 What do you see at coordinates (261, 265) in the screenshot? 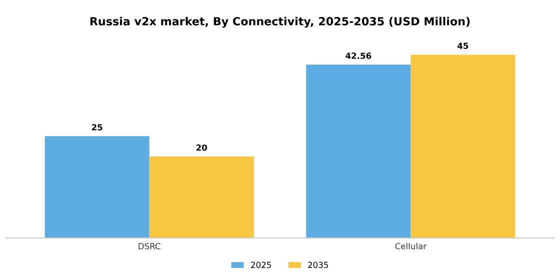
I see `legend-label: 2025` at bounding box center [261, 265].